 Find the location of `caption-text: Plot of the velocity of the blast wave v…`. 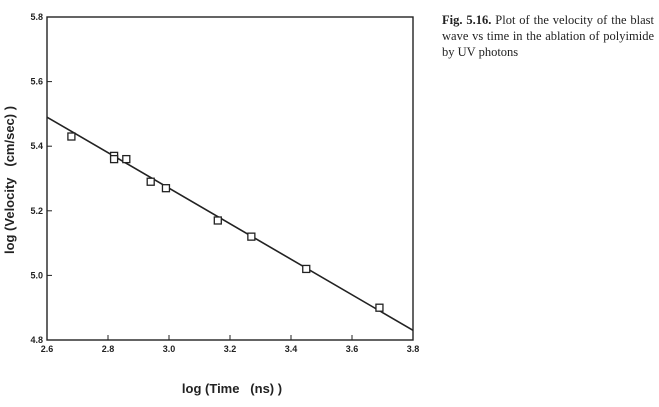

caption-text: Plot of the velocity of the blast wave v… is located at coordinates (548, 36).